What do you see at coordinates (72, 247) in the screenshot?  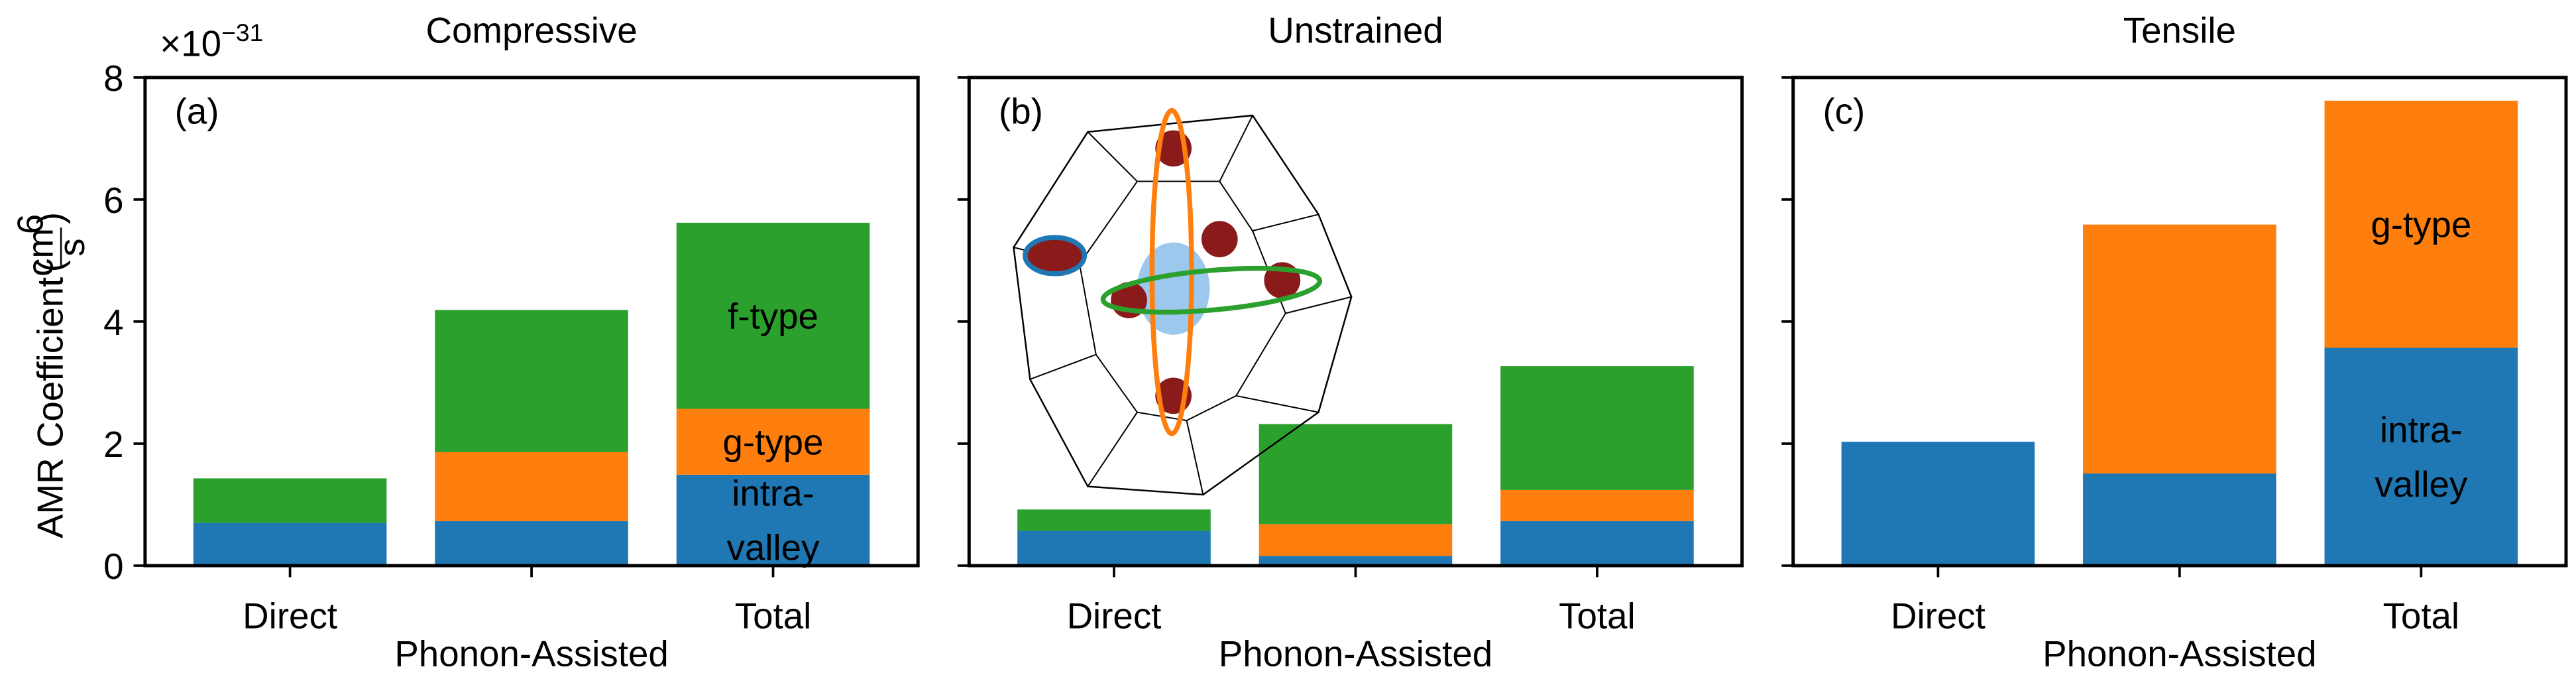 I see `unit-denominator: s` at bounding box center [72, 247].